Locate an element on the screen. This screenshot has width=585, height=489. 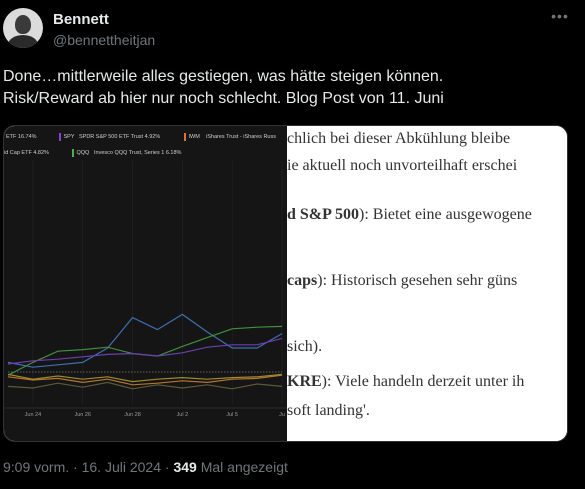
blog-text: ): Historisch gesehen sehr güns is located at coordinates (417, 280).